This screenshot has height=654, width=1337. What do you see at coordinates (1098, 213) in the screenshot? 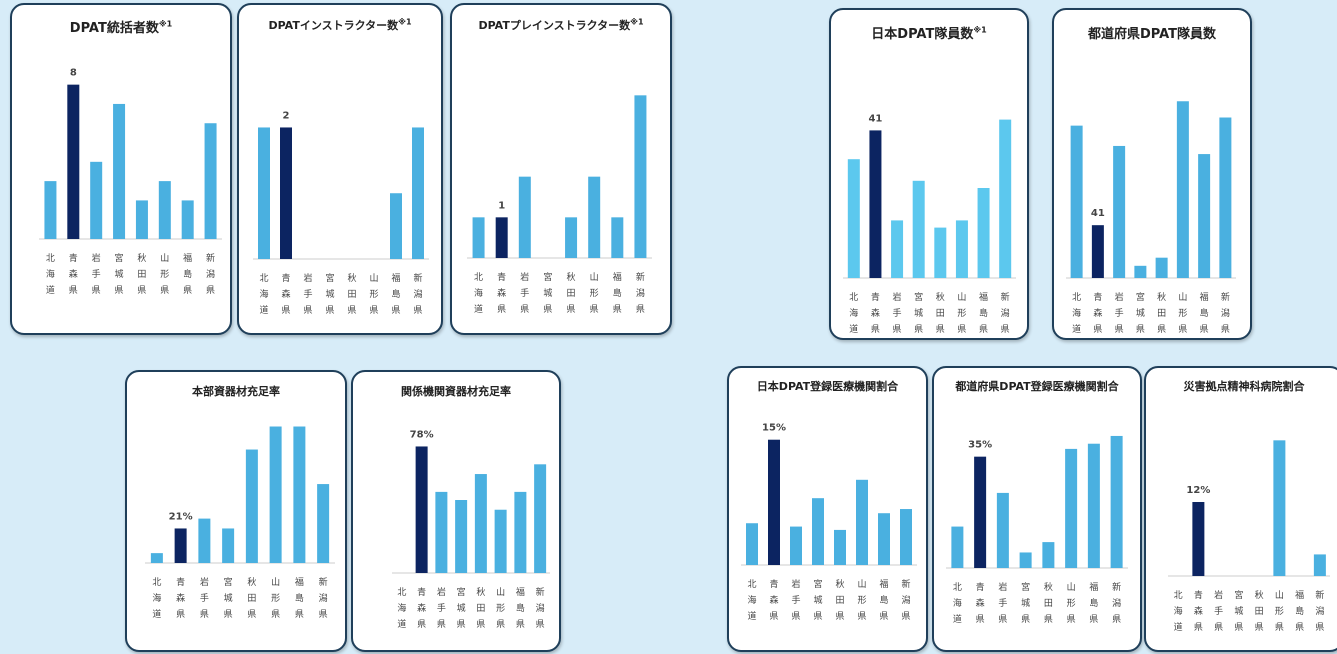
I see `data-label: 41` at bounding box center [1098, 213].